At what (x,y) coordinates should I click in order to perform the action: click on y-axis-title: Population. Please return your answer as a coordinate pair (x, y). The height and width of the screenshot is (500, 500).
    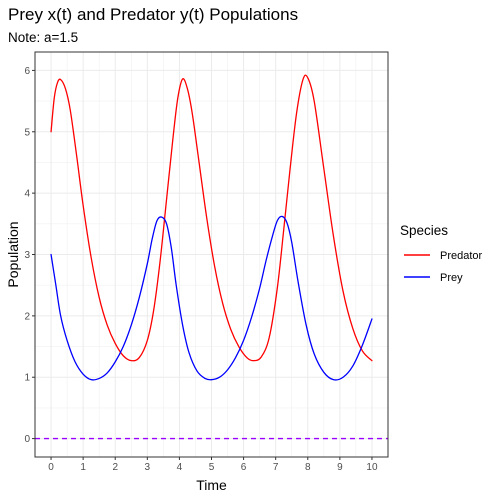
    Looking at the image, I should click on (13, 254).